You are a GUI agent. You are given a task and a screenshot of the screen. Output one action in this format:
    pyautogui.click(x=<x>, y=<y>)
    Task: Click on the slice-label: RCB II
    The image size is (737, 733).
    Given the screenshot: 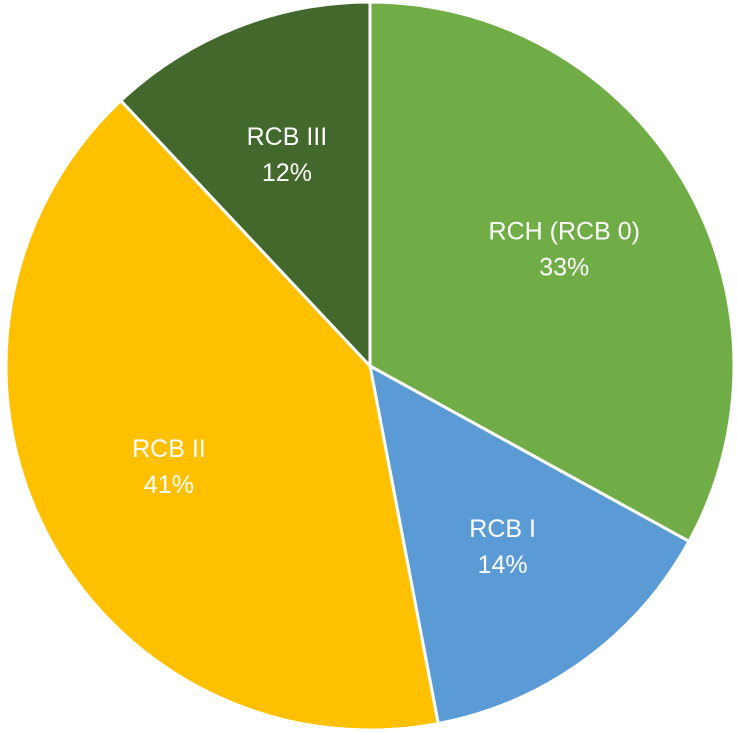 What is the action you would take?
    pyautogui.click(x=169, y=449)
    